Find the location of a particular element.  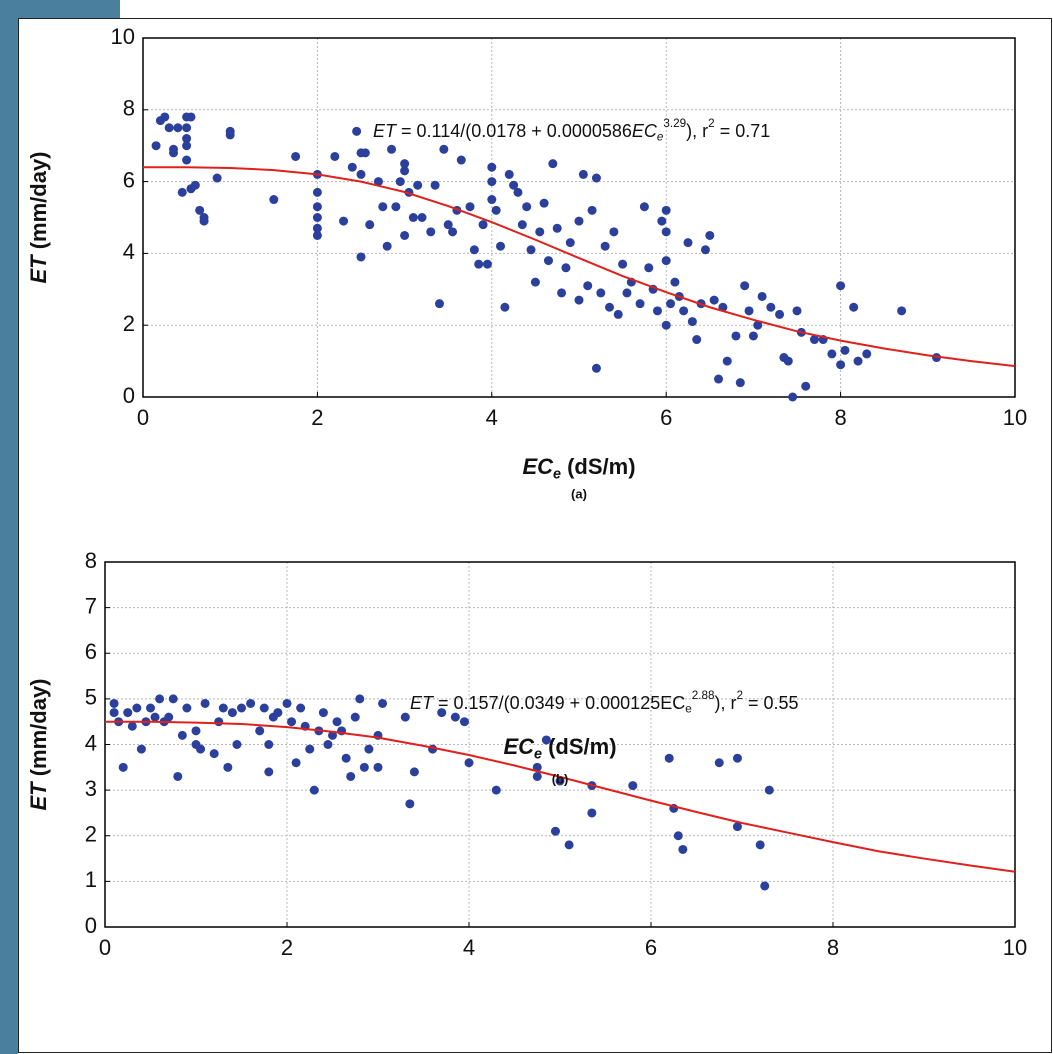

x-tick-label: 0 is located at coordinates (105, 947).